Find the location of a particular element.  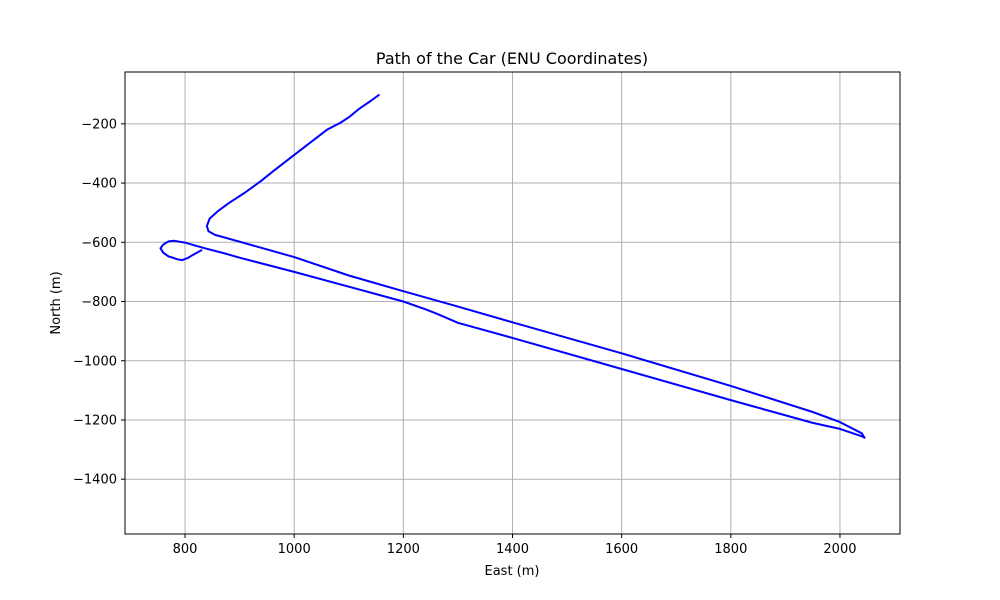

y-tick-label: −1200 is located at coordinates (95, 420).